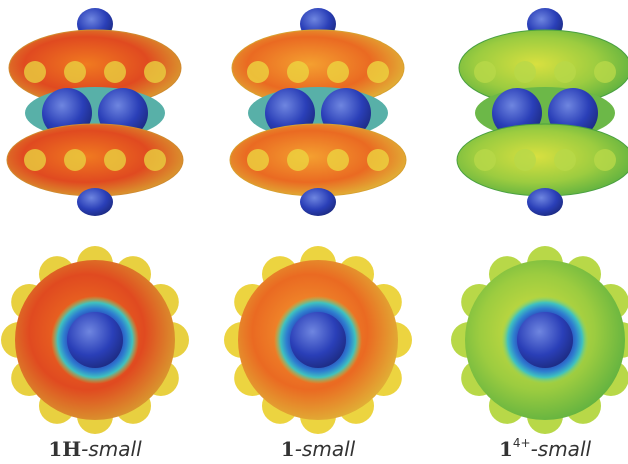  What do you see at coordinates (522, 443) in the screenshot?
I see `label-sup: 4+` at bounding box center [522, 443].